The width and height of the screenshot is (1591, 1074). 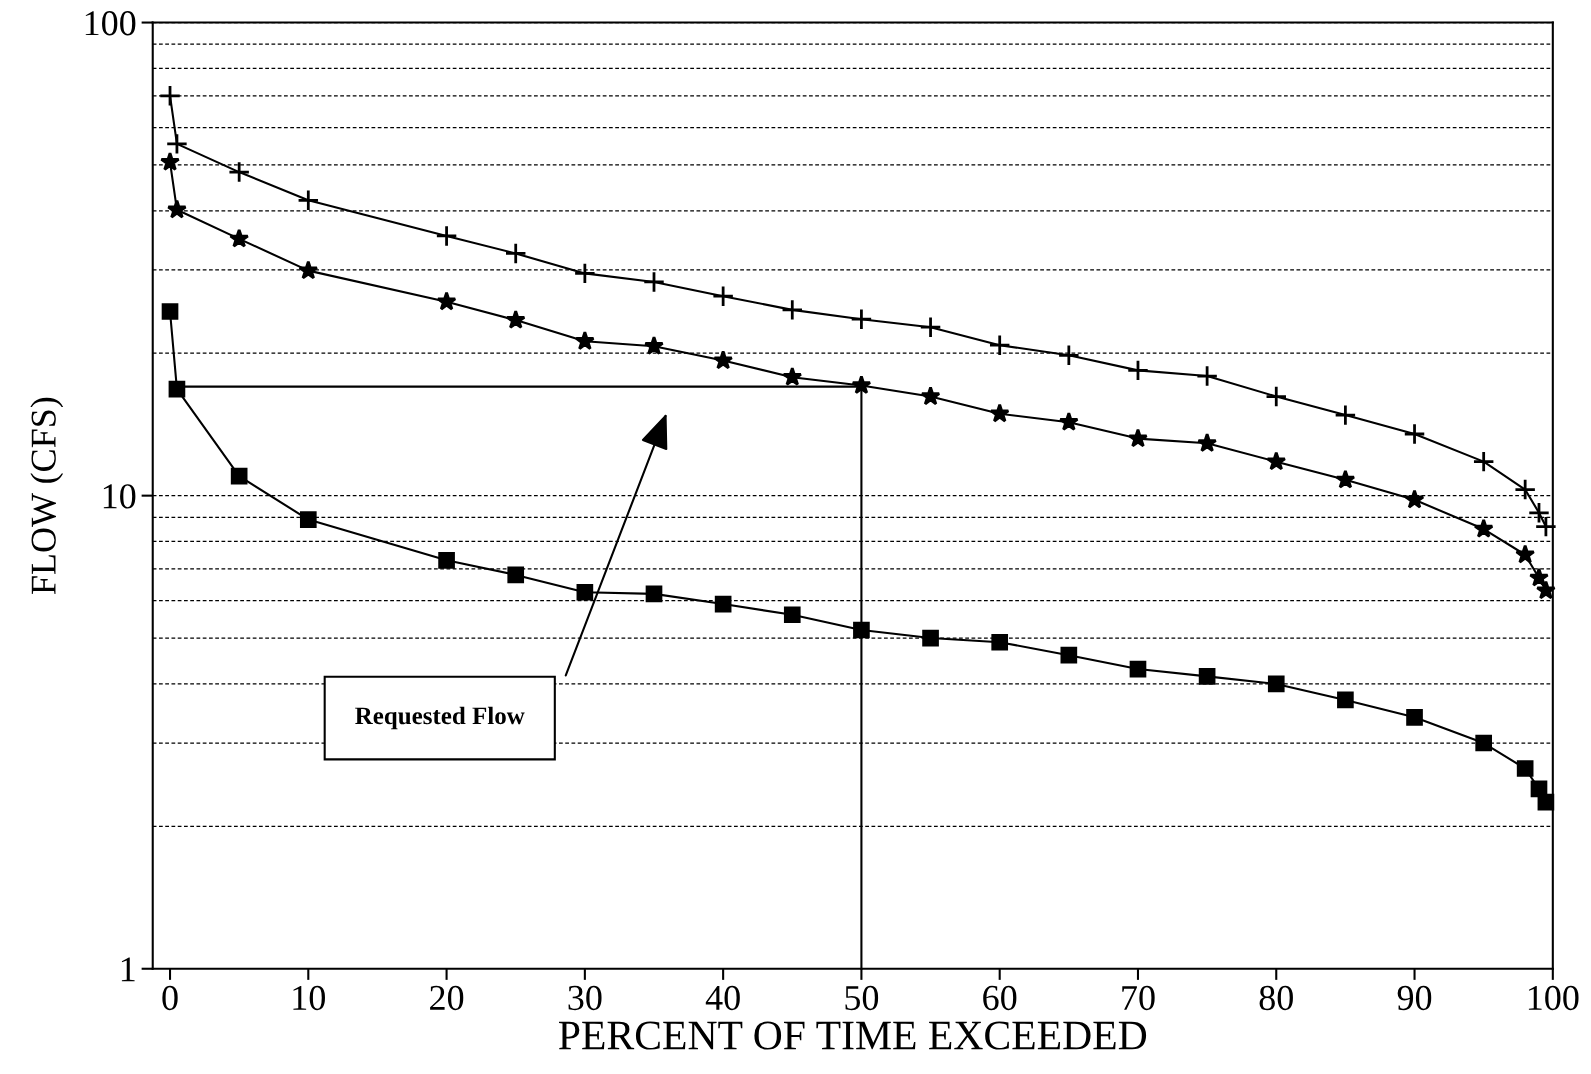 I want to click on y-tick-label: 100, so click(x=110, y=23).